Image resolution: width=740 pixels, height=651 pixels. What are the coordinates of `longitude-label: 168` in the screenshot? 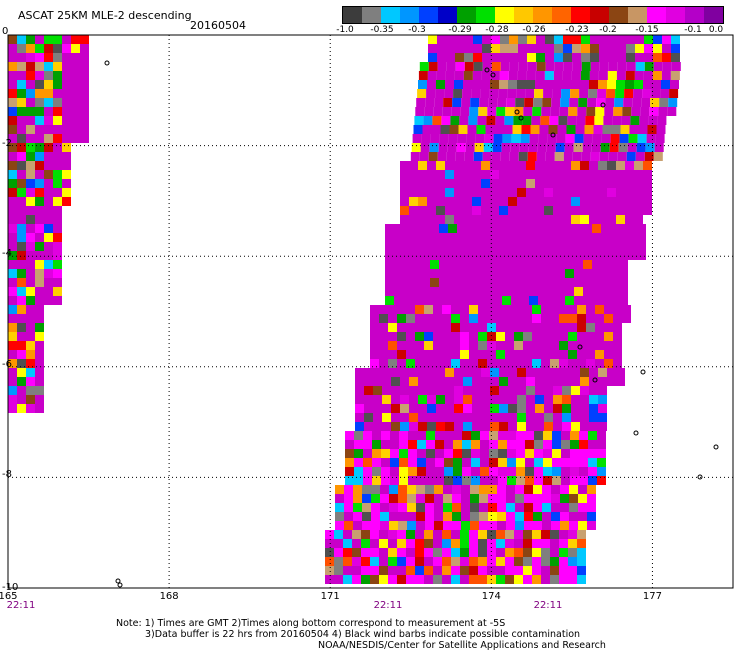 It's located at (169, 596).